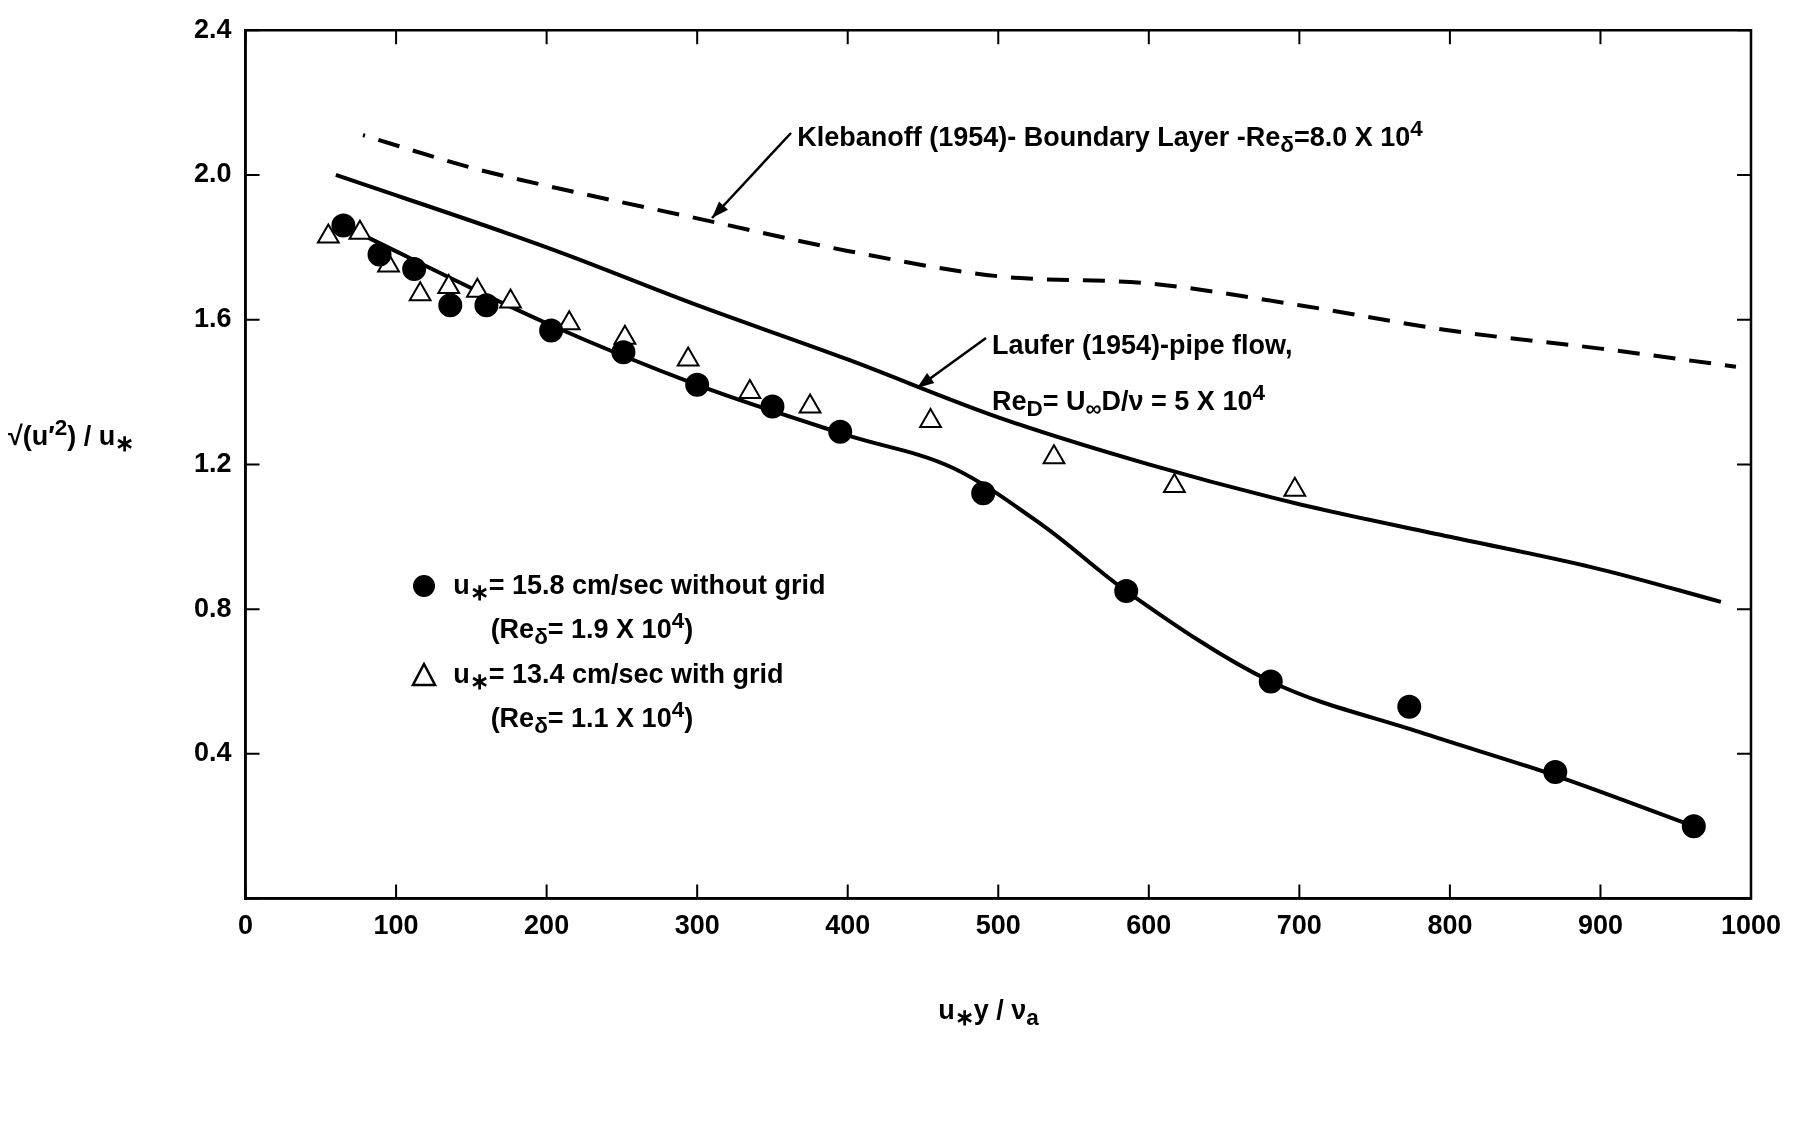 The image size is (1801, 1125). Describe the element at coordinates (639, 610) in the screenshot. I see `legend-label: u$_{∗}$= 15.8 cm/sec without grid (Re$_{δ}$= 1.9 X 10$^{4}$)` at that location.